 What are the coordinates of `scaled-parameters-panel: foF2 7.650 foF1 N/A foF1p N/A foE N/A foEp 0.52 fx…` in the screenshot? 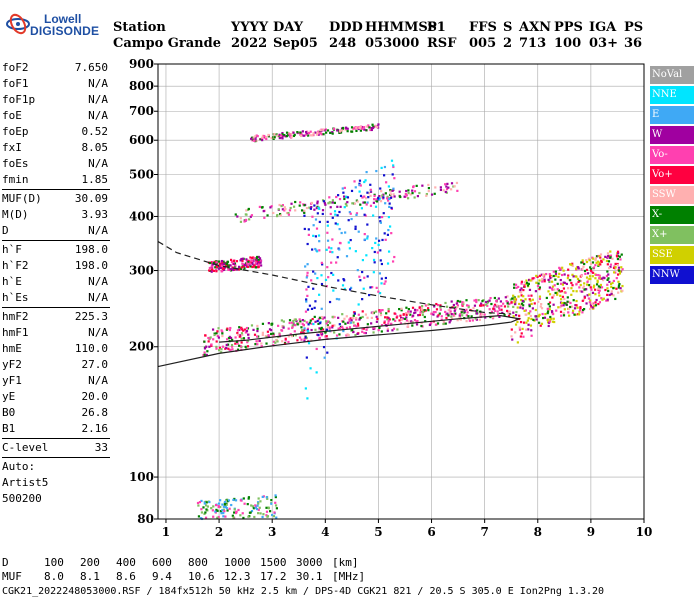 It's located at (56, 283).